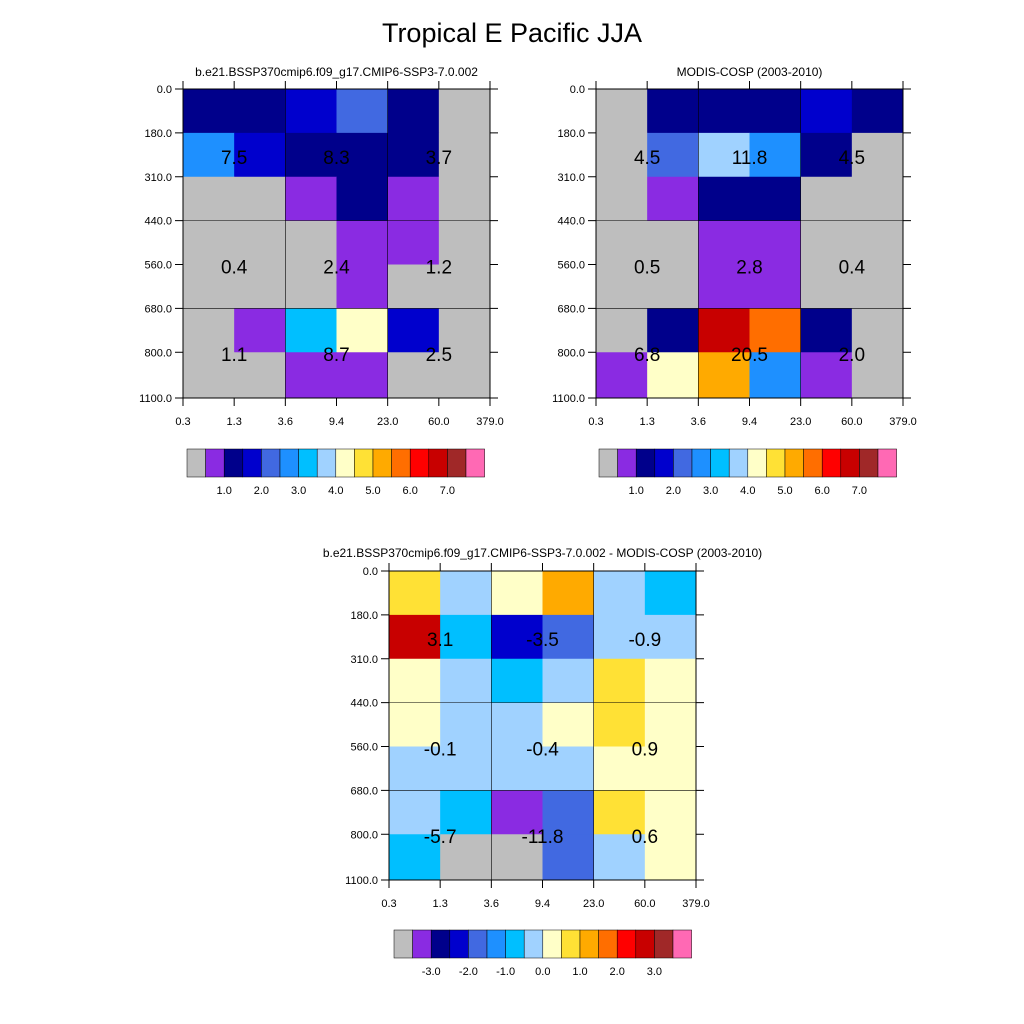 This screenshot has width=1024, height=1024. Describe the element at coordinates (364, 704) in the screenshot. I see `y-tick-label: 440.0` at that location.